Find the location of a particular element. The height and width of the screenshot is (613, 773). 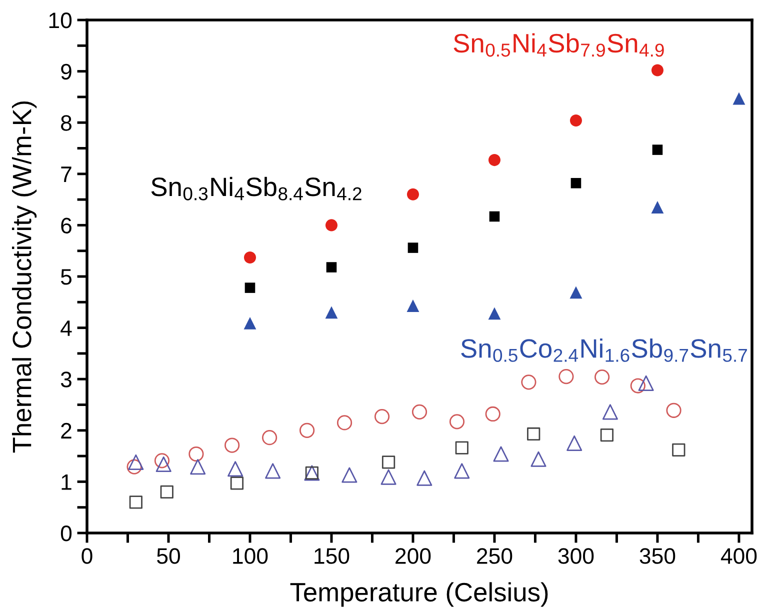

y-axis-title: Thermal Conductivity (W/m-K) is located at coordinates (24, 277).